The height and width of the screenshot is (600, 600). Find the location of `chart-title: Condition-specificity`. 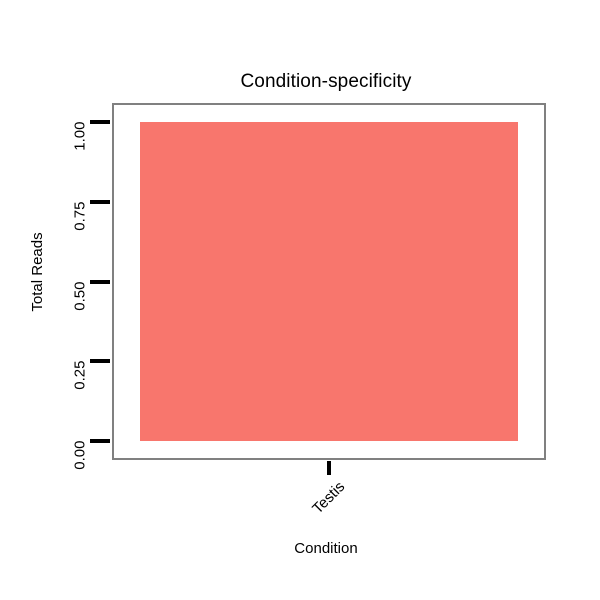

chart-title: Condition-specificity is located at coordinates (326, 81).